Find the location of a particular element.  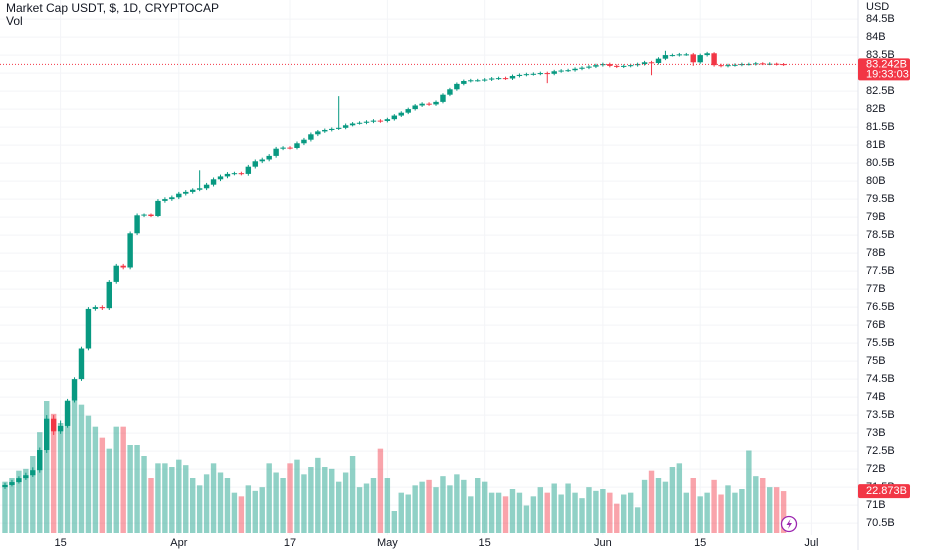

last-price-label: 83.242B is located at coordinates (886, 64).